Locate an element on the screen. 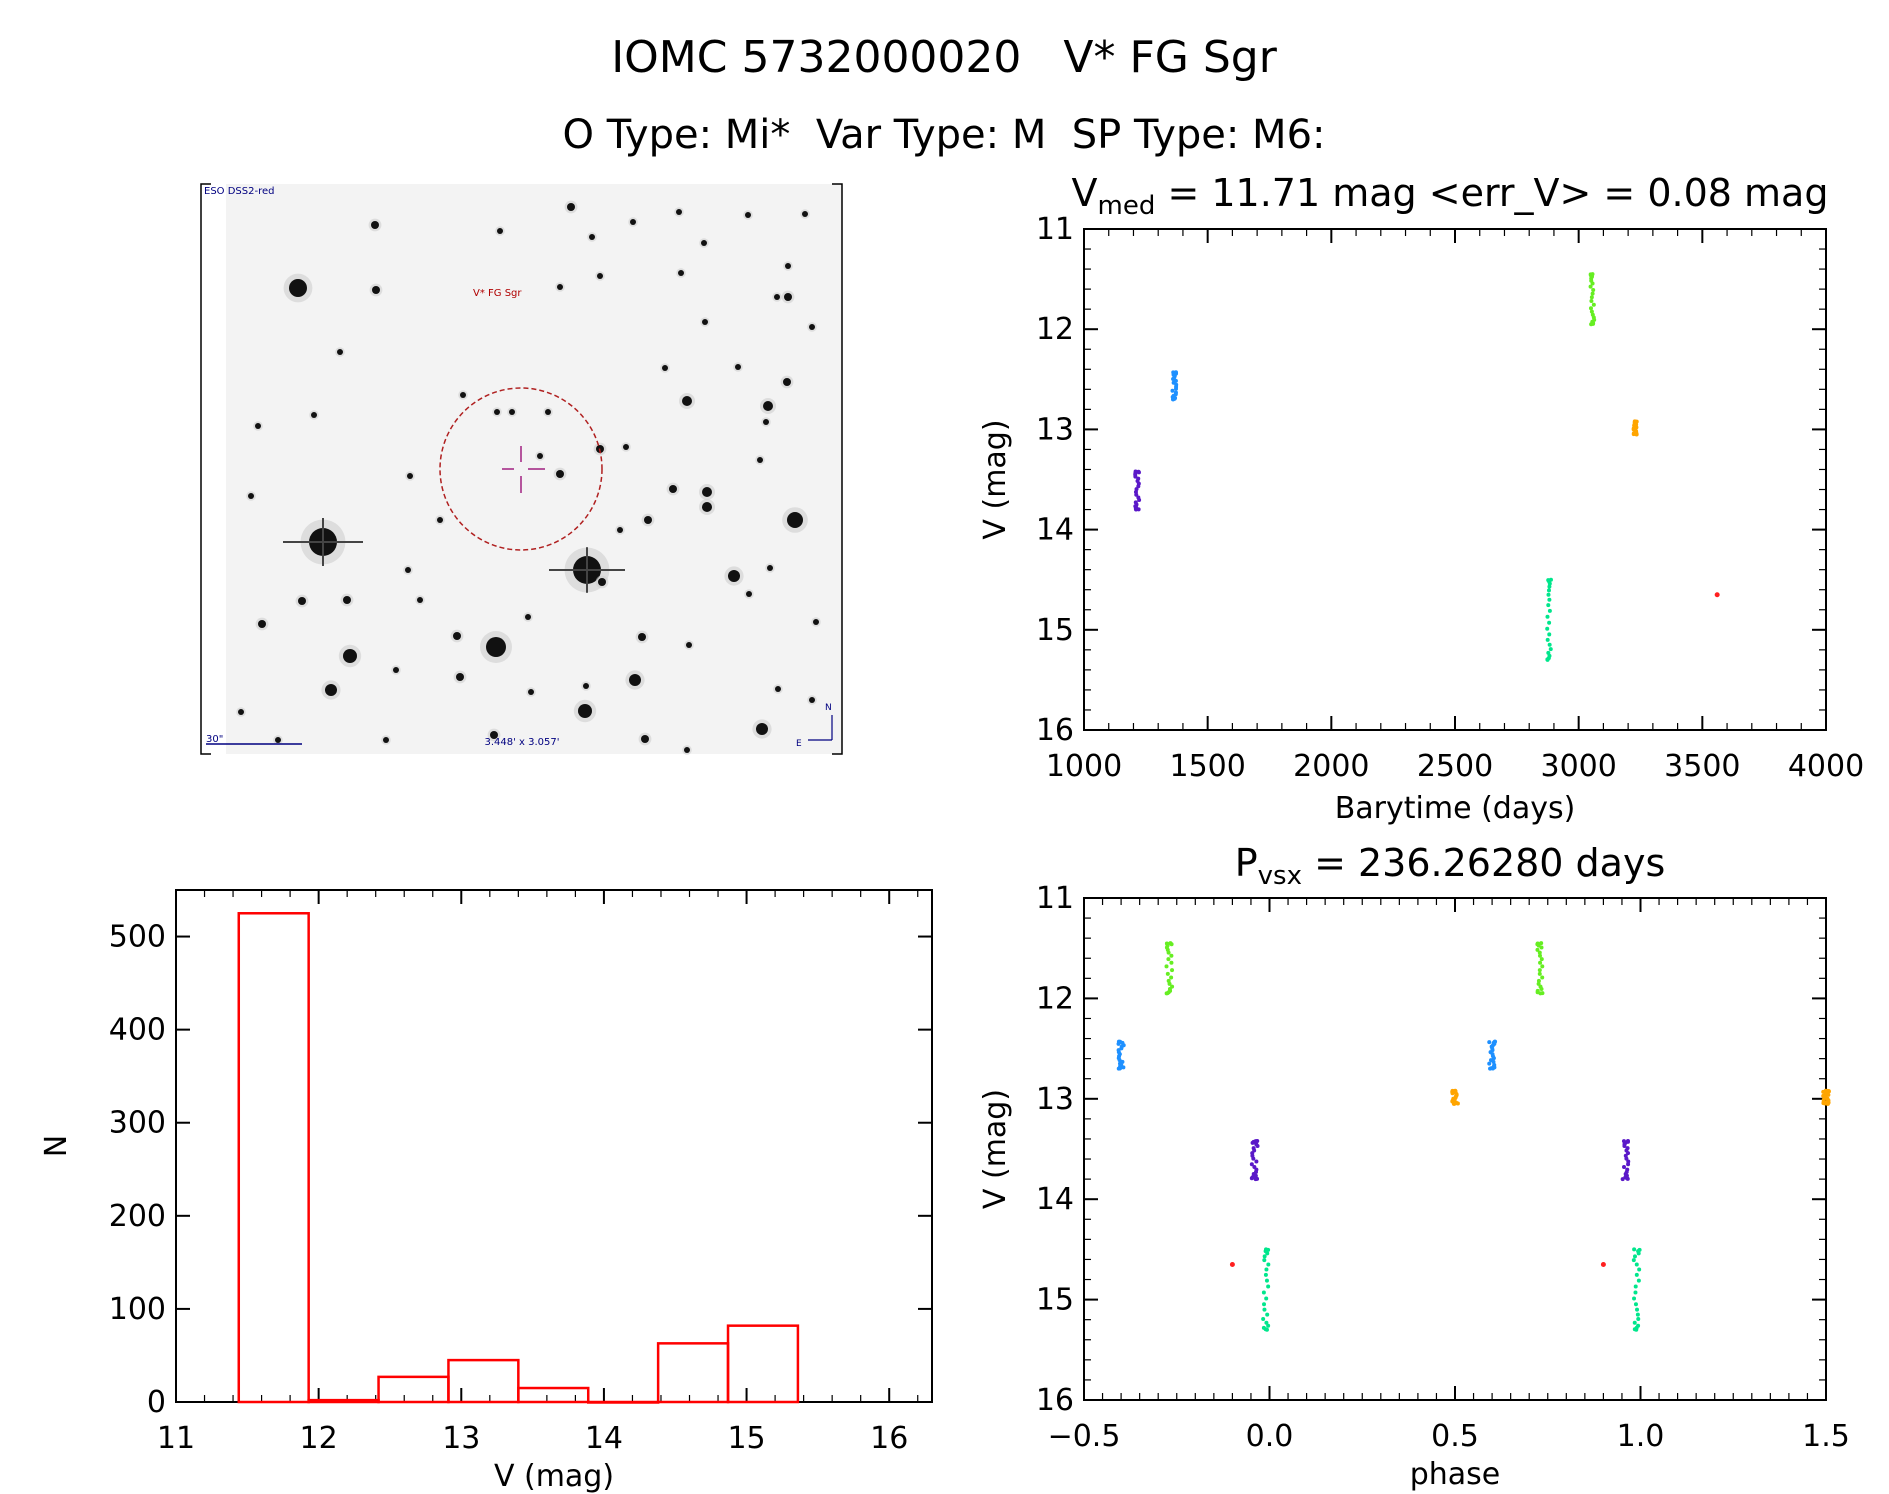 The image size is (1889, 1494). y-tick-label: 300 is located at coordinates (137, 1123).